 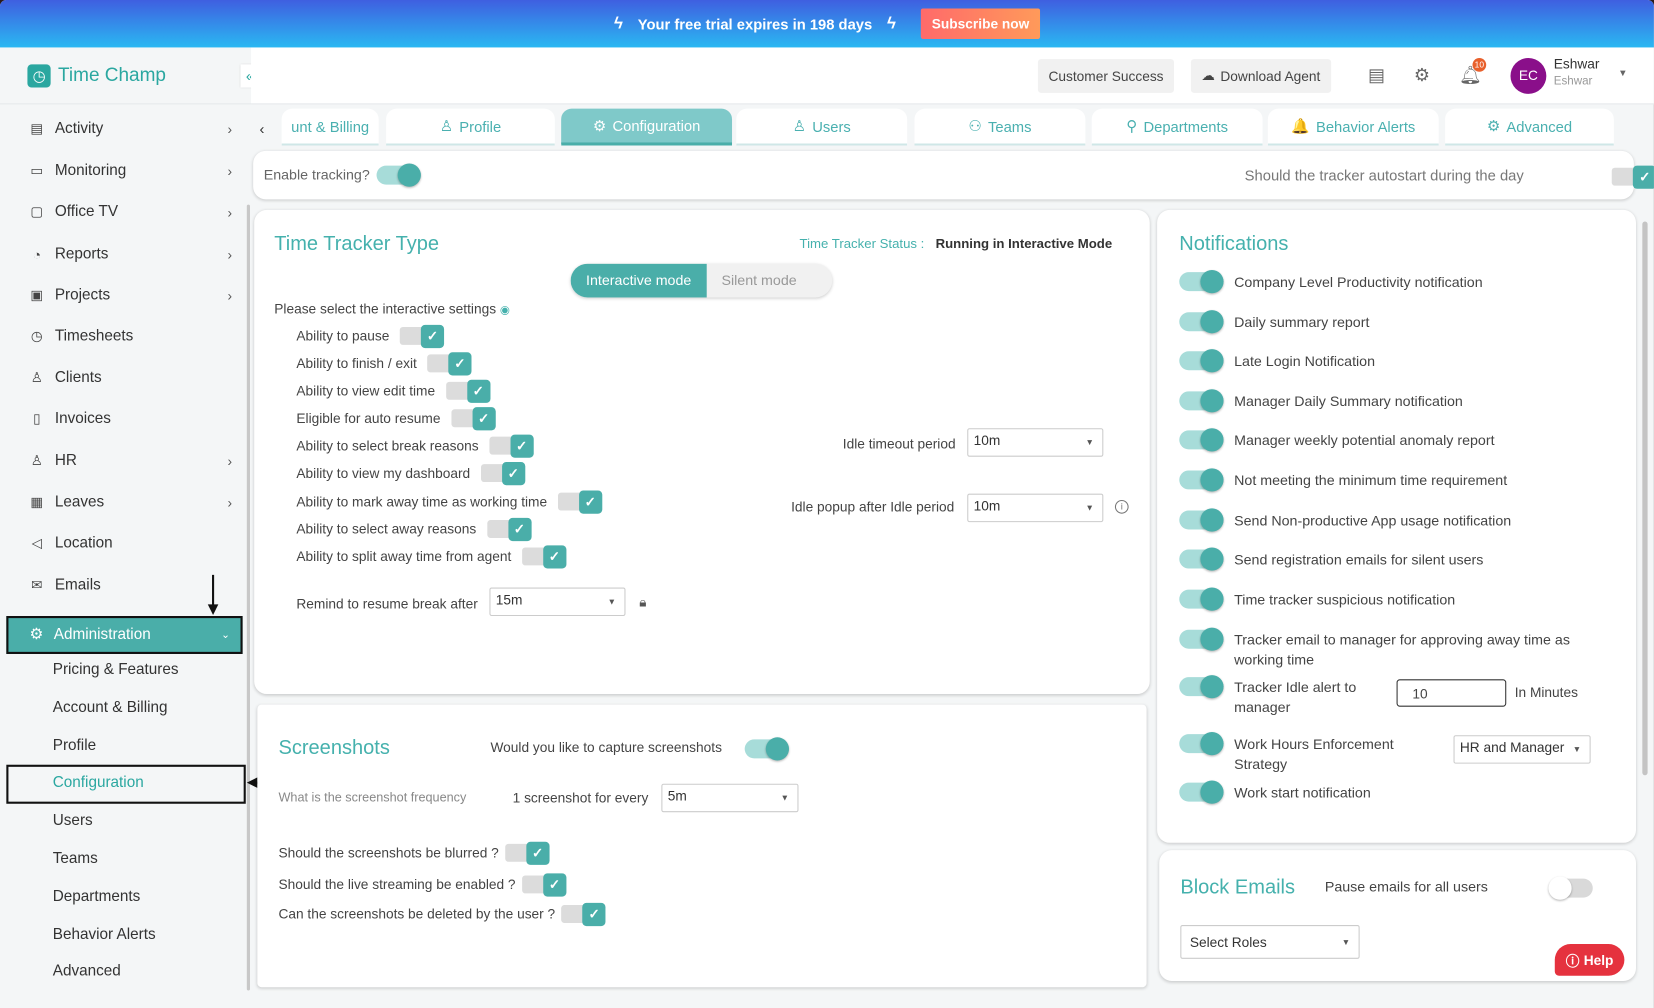 I want to click on sidebar-item-projects: ▣ Projects ›, so click(x=130, y=295).